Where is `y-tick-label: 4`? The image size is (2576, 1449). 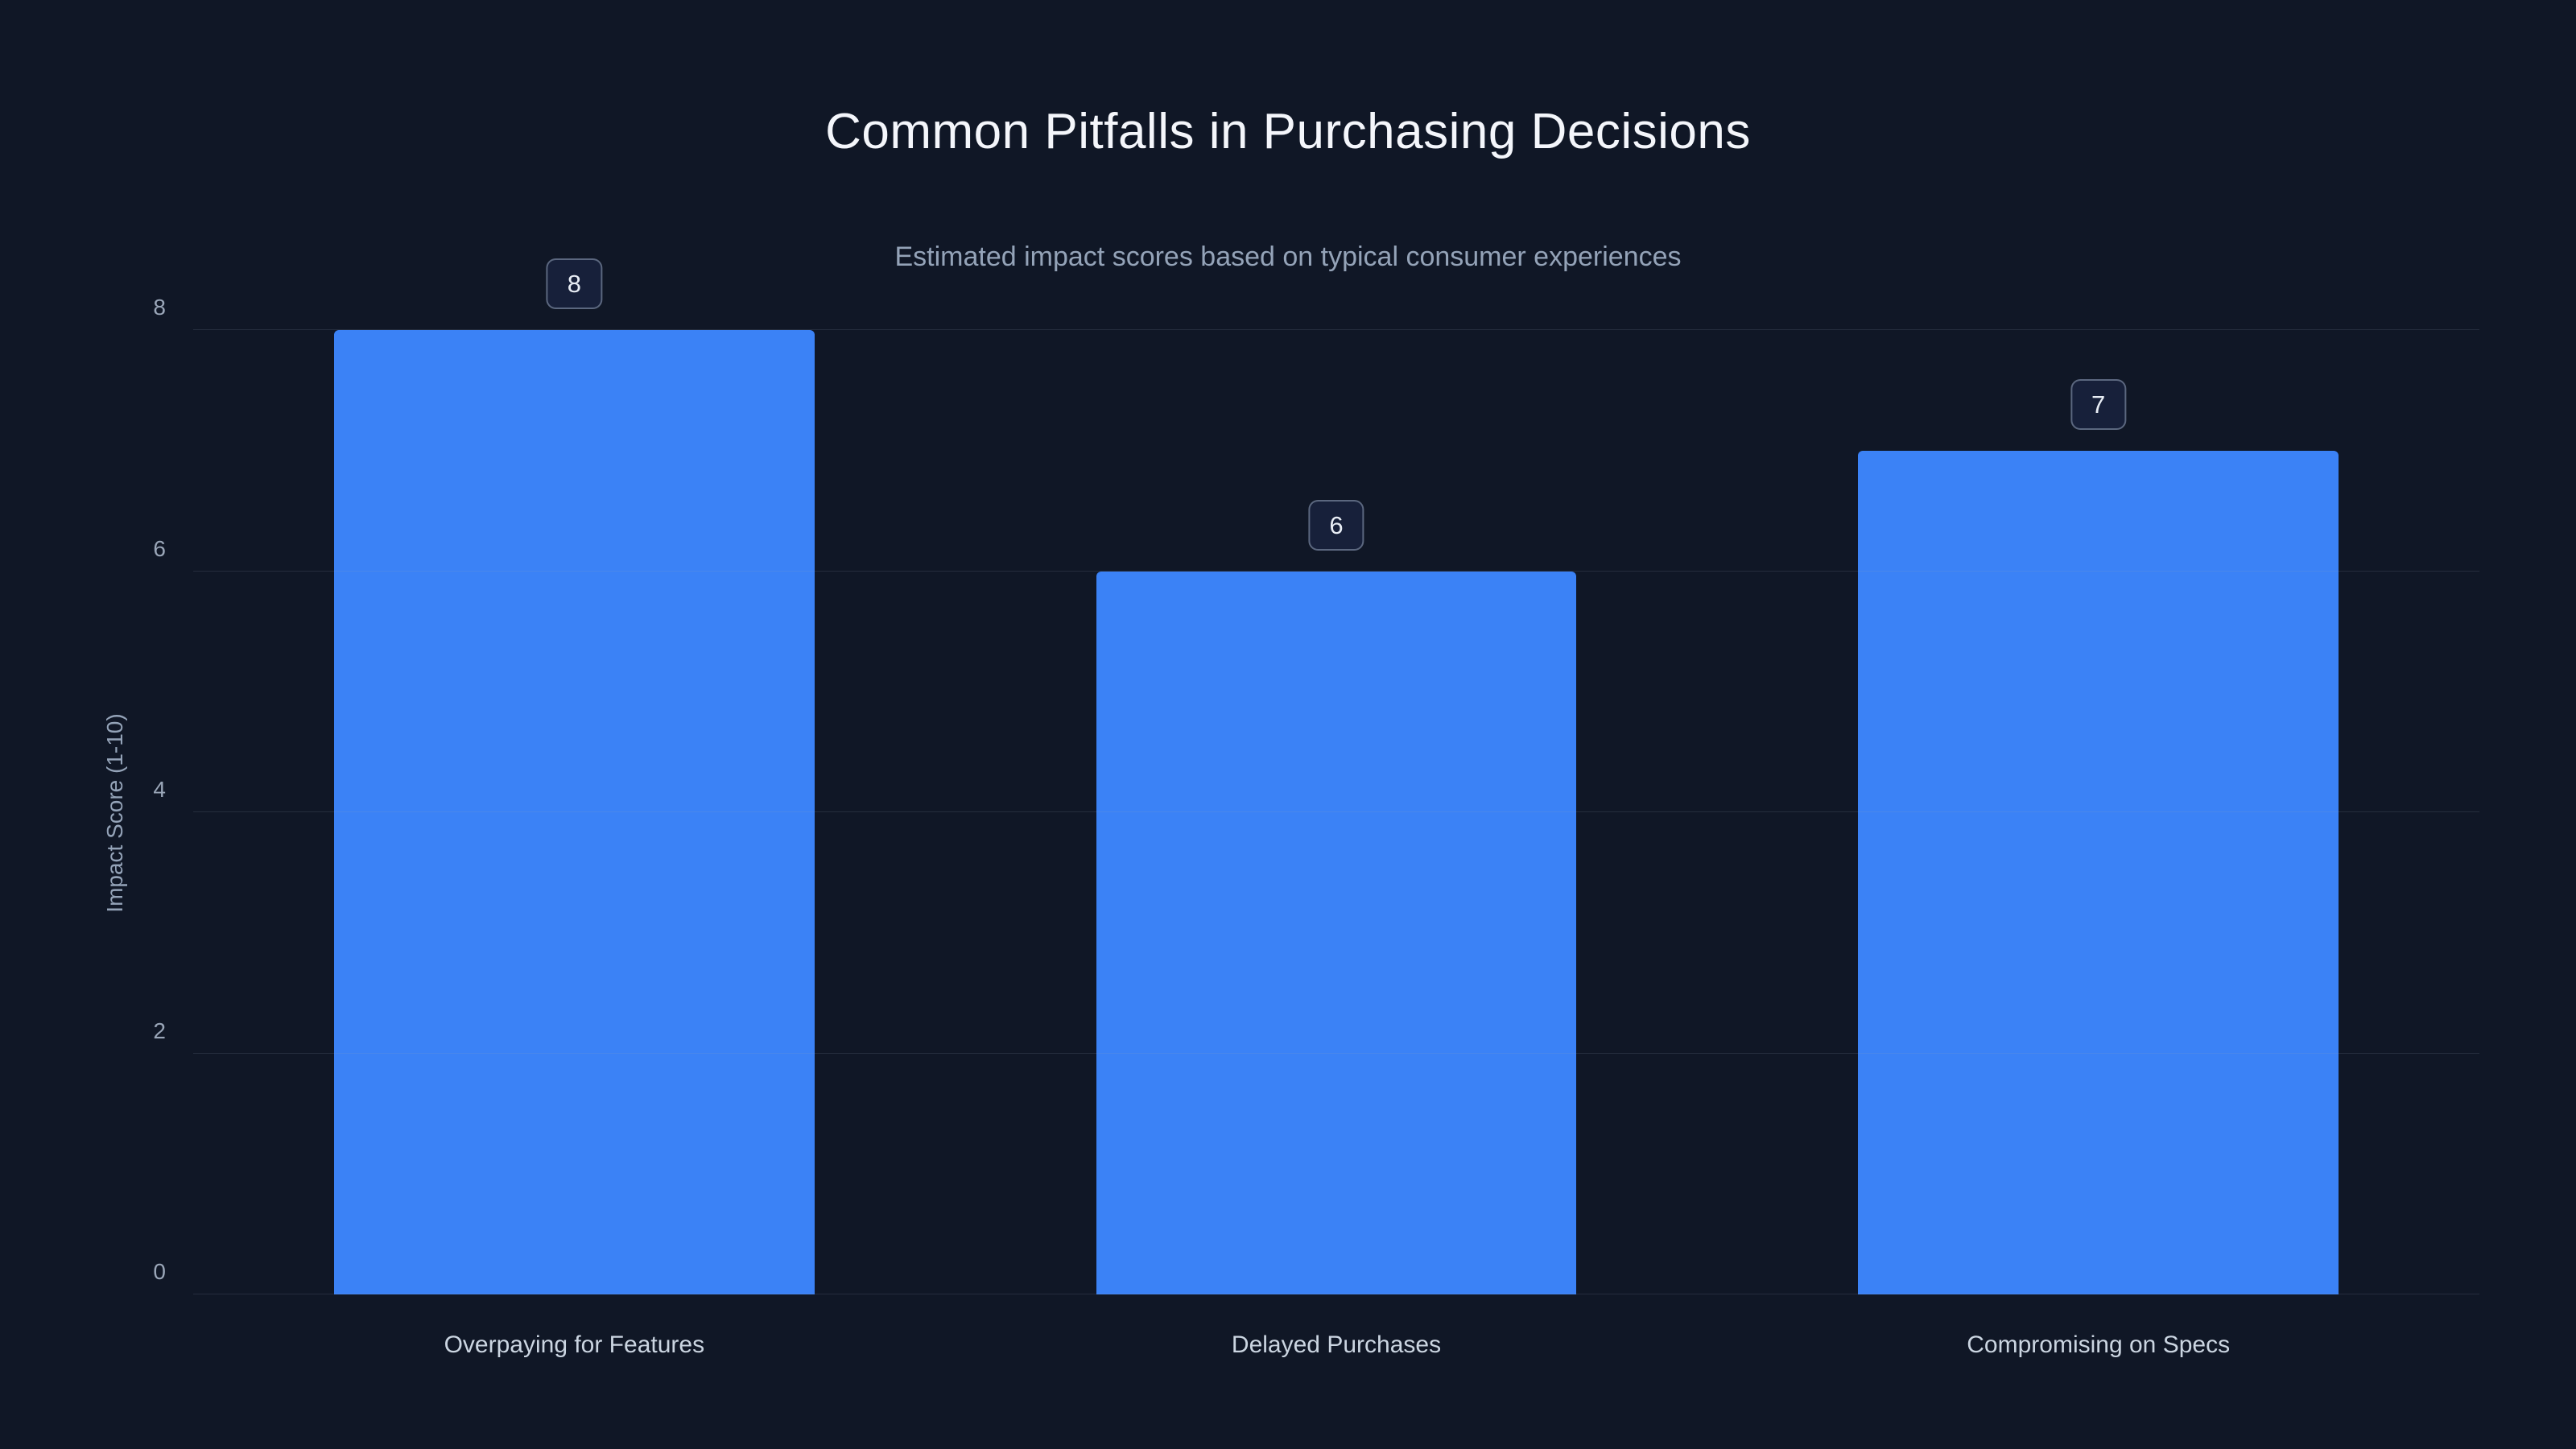
y-tick-label: 4 is located at coordinates (159, 789).